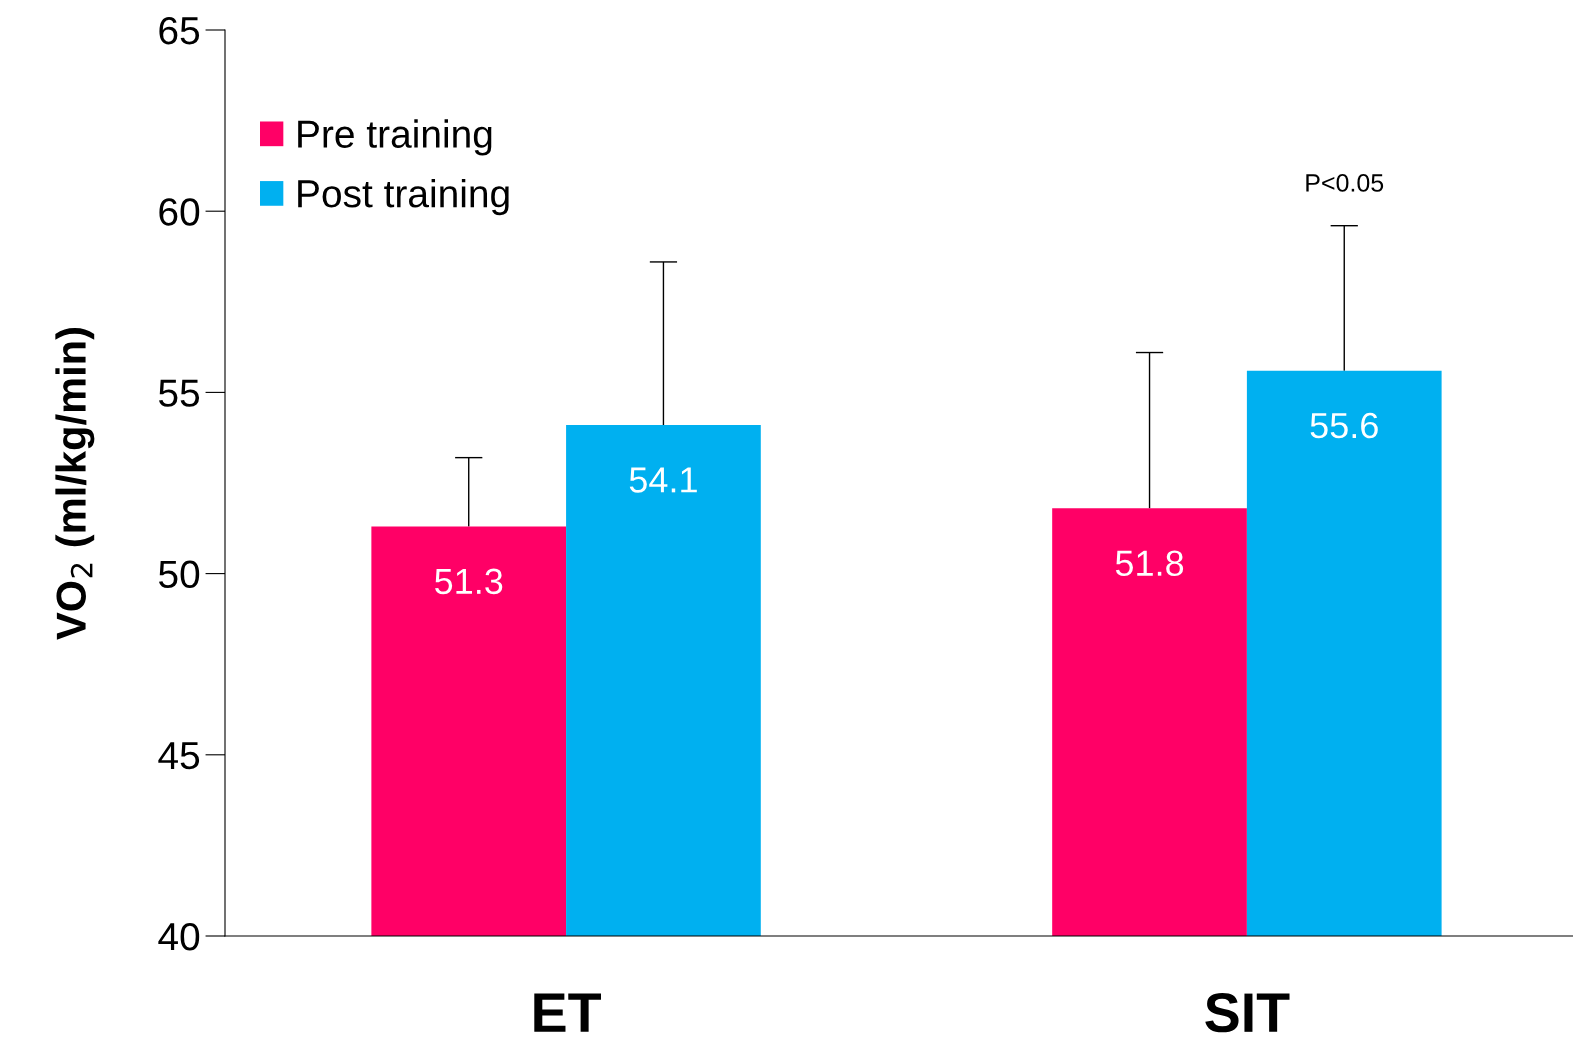  Describe the element at coordinates (469, 581) in the screenshot. I see `data-label: 51.3` at that location.